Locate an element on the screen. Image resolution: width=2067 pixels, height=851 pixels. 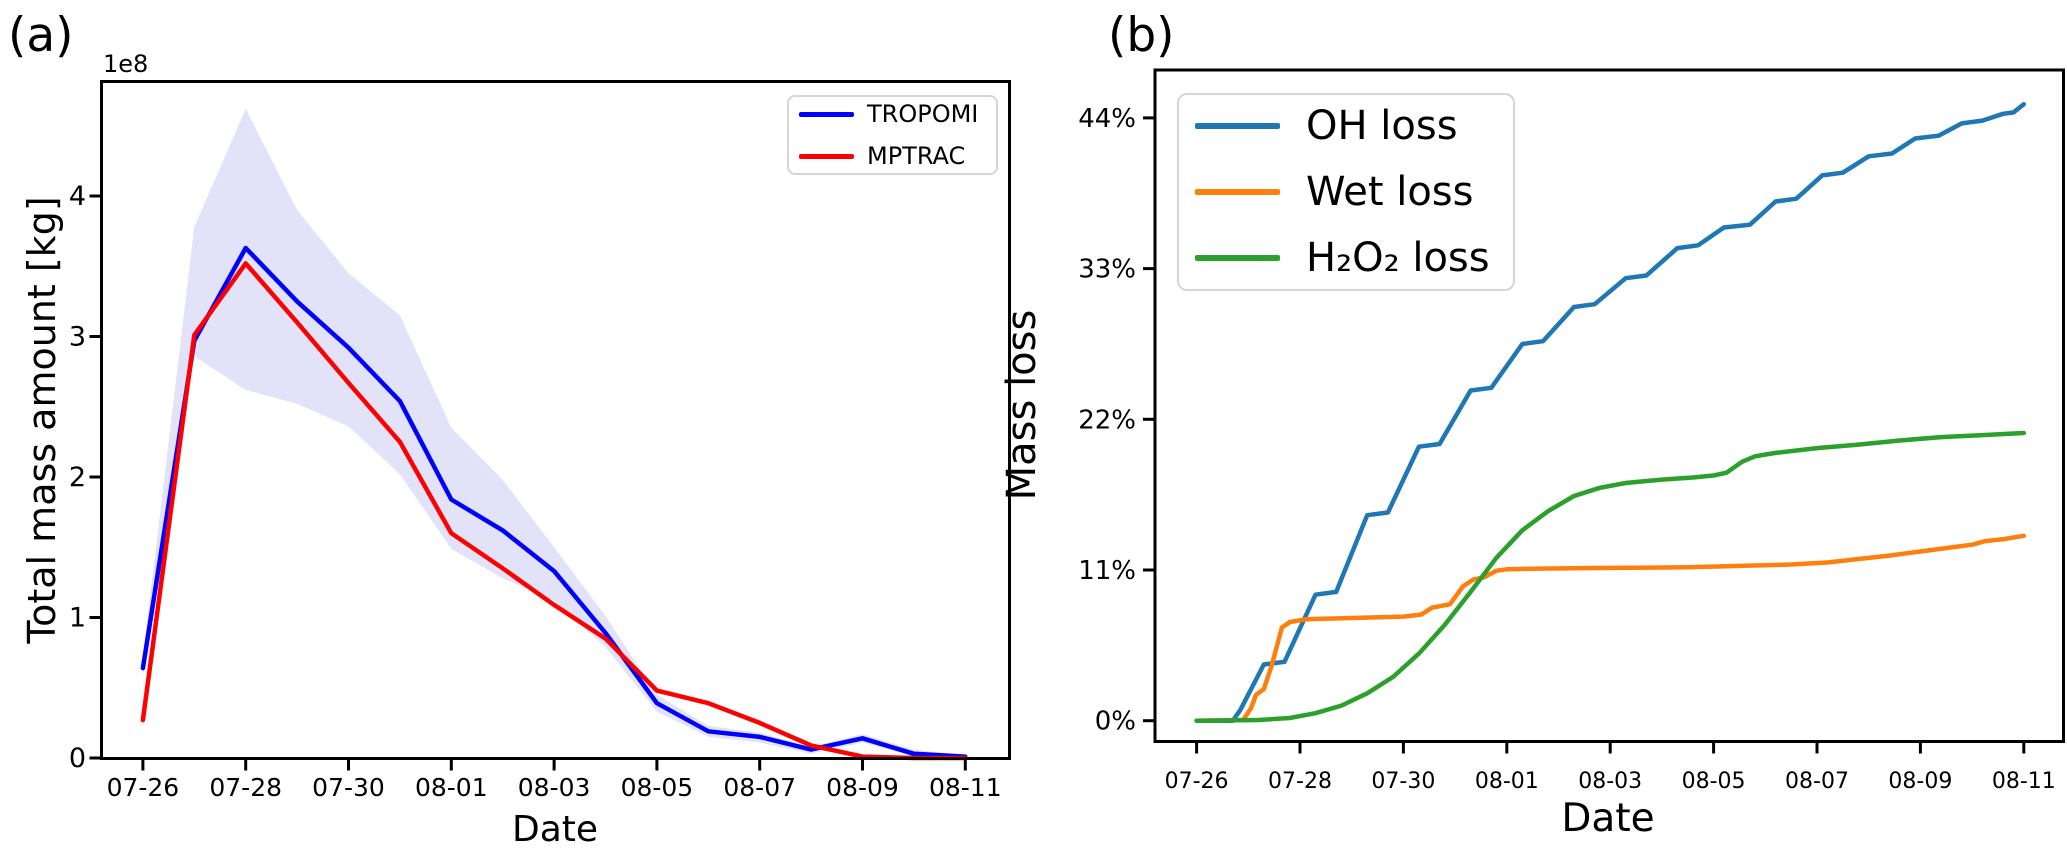
panel-a-y-tick-label: 2 is located at coordinates (77, 477).